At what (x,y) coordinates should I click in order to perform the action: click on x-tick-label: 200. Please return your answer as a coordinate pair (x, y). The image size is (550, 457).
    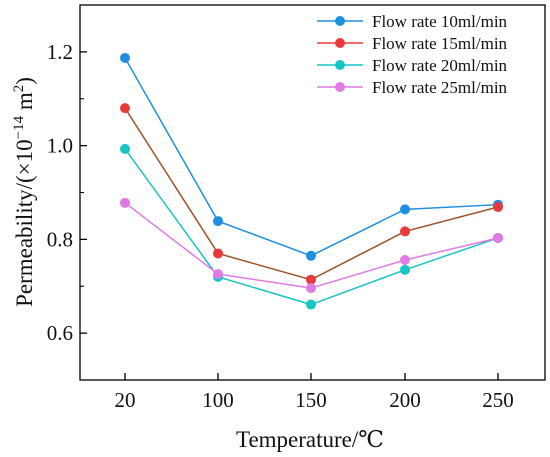
    Looking at the image, I should click on (405, 400).